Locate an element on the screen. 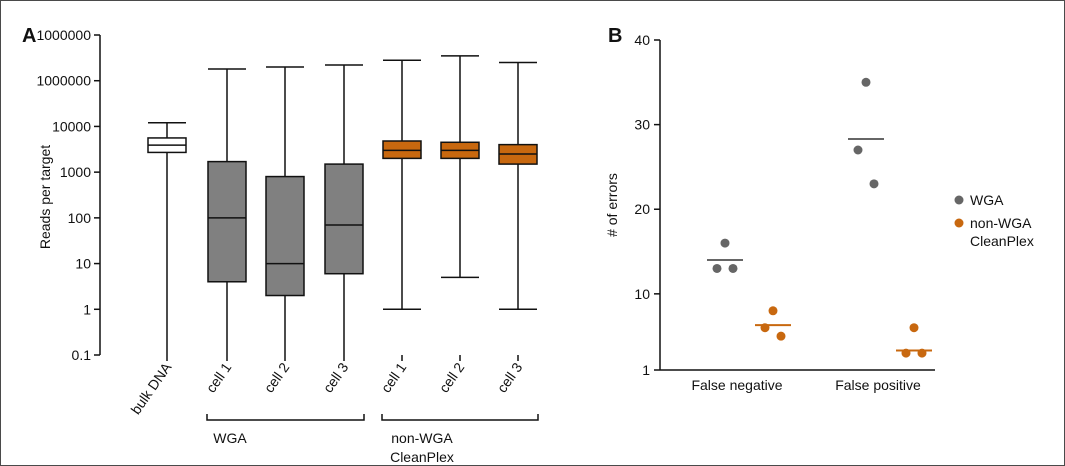 This screenshot has height=466, width=1065. panel-a-y-tick-label: 10000 is located at coordinates (71, 126).